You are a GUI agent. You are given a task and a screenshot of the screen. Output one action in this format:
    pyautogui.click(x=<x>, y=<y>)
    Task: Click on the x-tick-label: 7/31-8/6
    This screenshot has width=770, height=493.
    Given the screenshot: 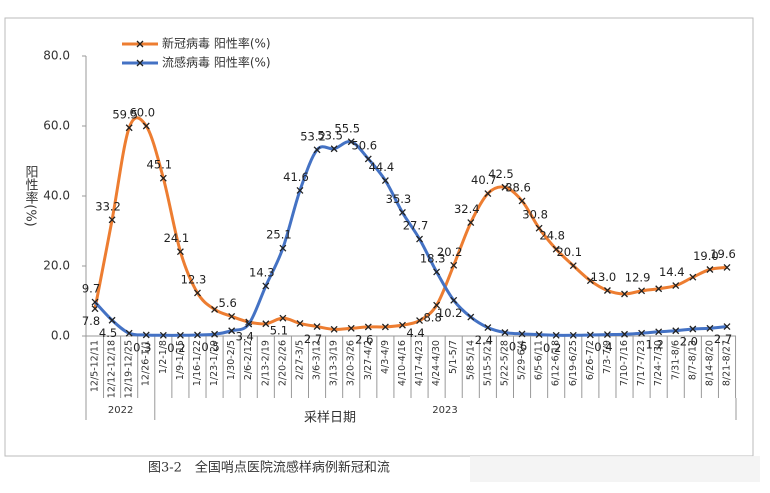 What is the action you would take?
    pyautogui.click(x=675, y=360)
    